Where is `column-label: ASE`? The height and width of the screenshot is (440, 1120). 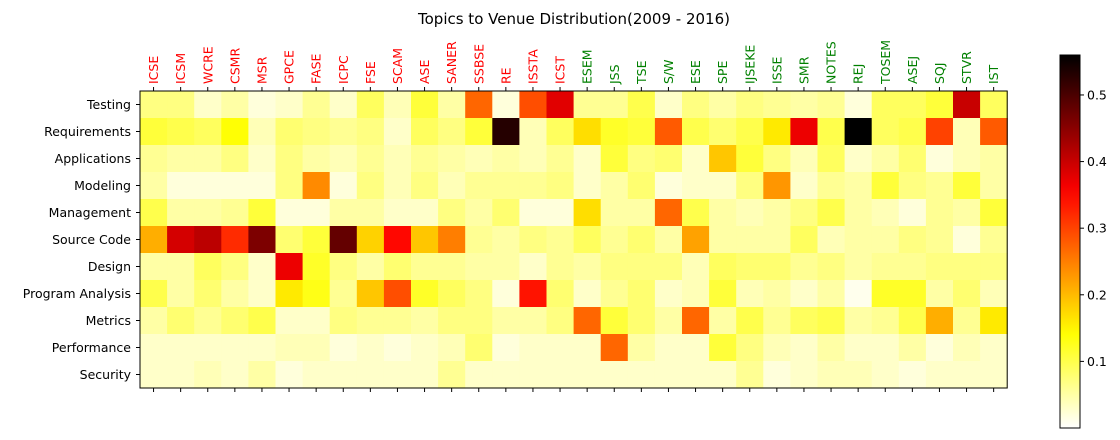 column-label: ASE is located at coordinates (424, 72).